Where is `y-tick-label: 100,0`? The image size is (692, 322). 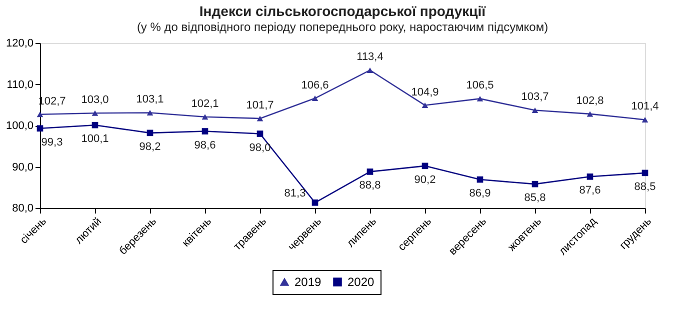
y-tick-label: 100,0 is located at coordinates (20, 126).